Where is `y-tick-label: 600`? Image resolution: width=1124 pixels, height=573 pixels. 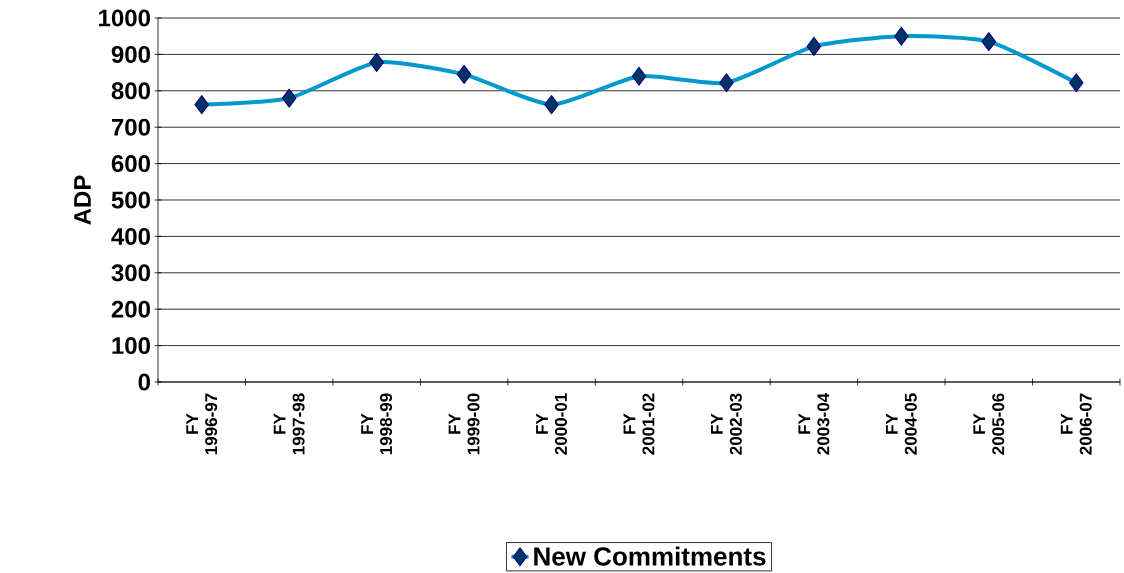 y-tick-label: 600 is located at coordinates (130, 164).